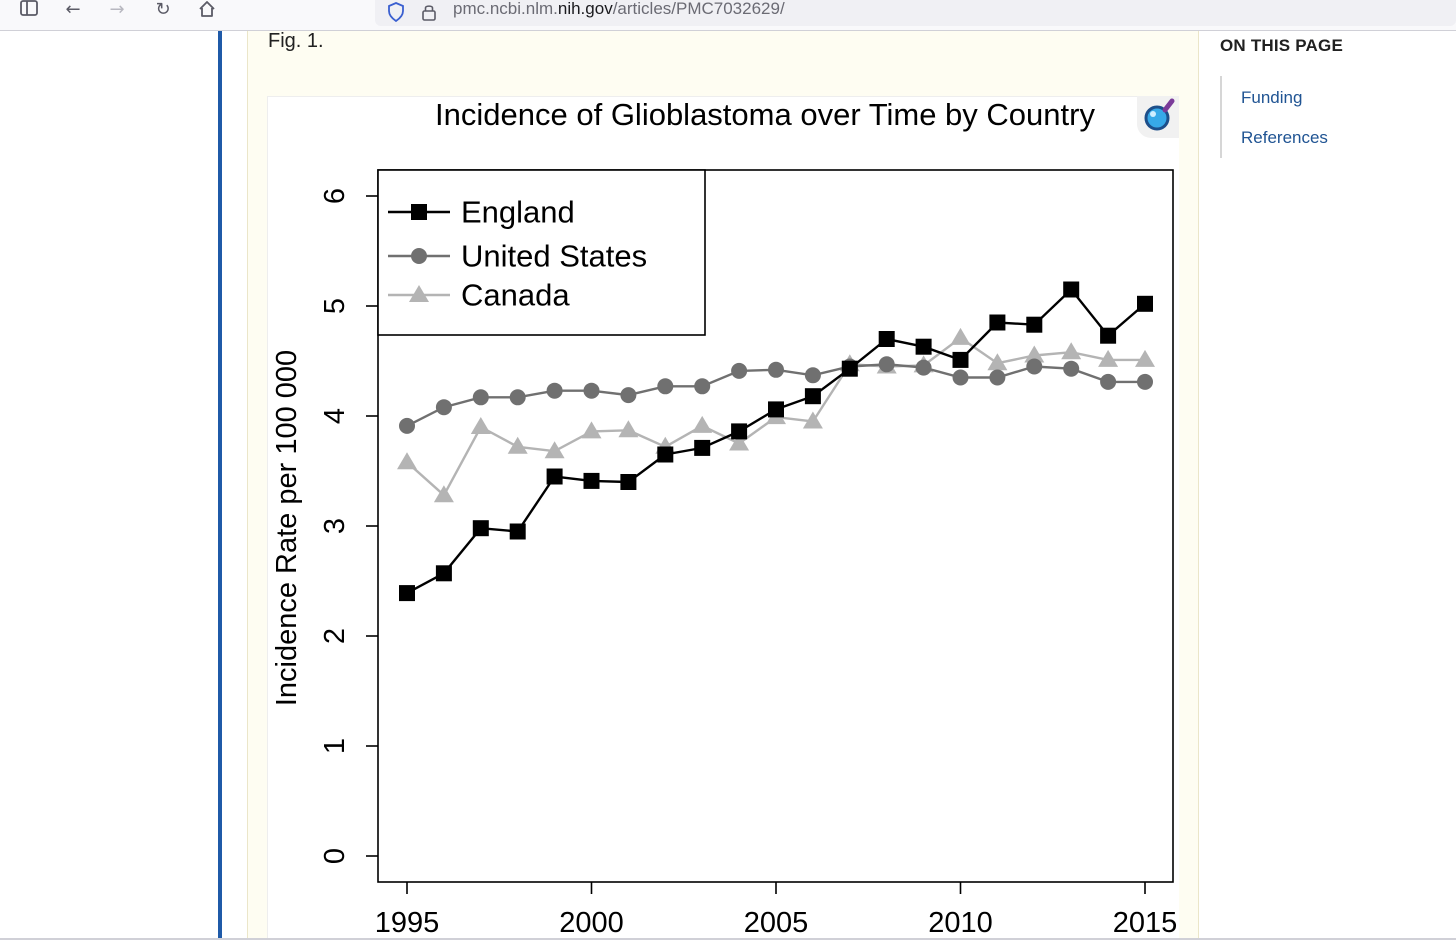 The image size is (1456, 940). Describe the element at coordinates (515, 295) in the screenshot. I see `legend-label: Canada` at that location.